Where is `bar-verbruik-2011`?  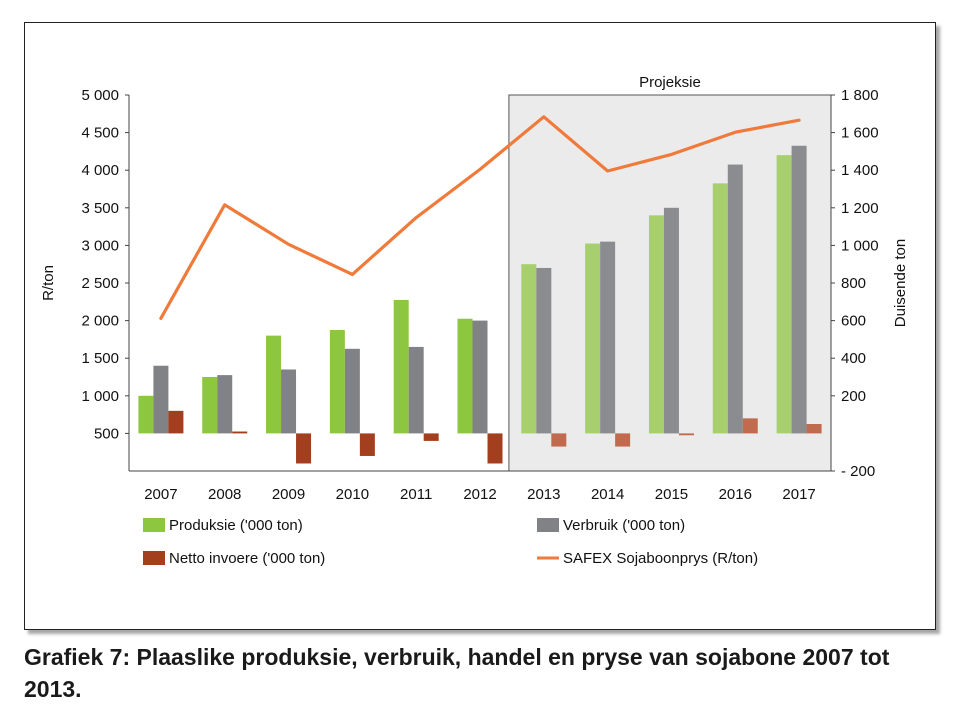 bar-verbruik-2011 is located at coordinates (416, 390).